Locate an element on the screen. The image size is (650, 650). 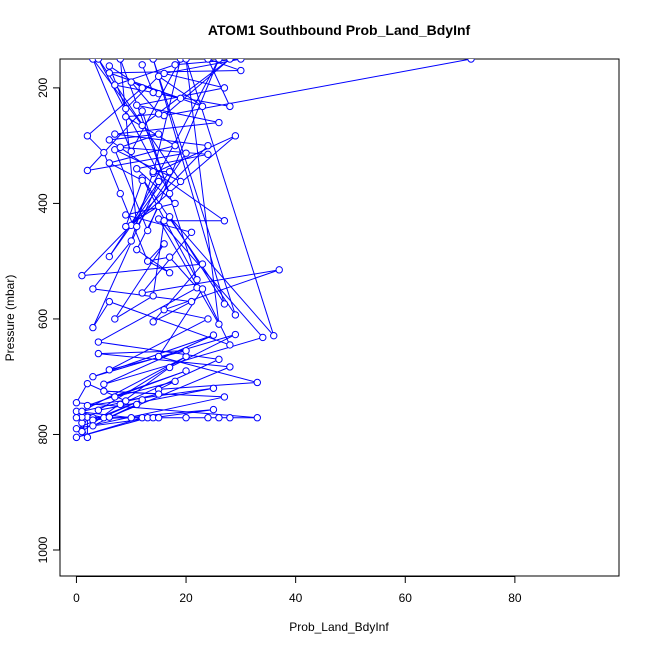
y-tick-label: 600 is located at coordinates (43, 319).